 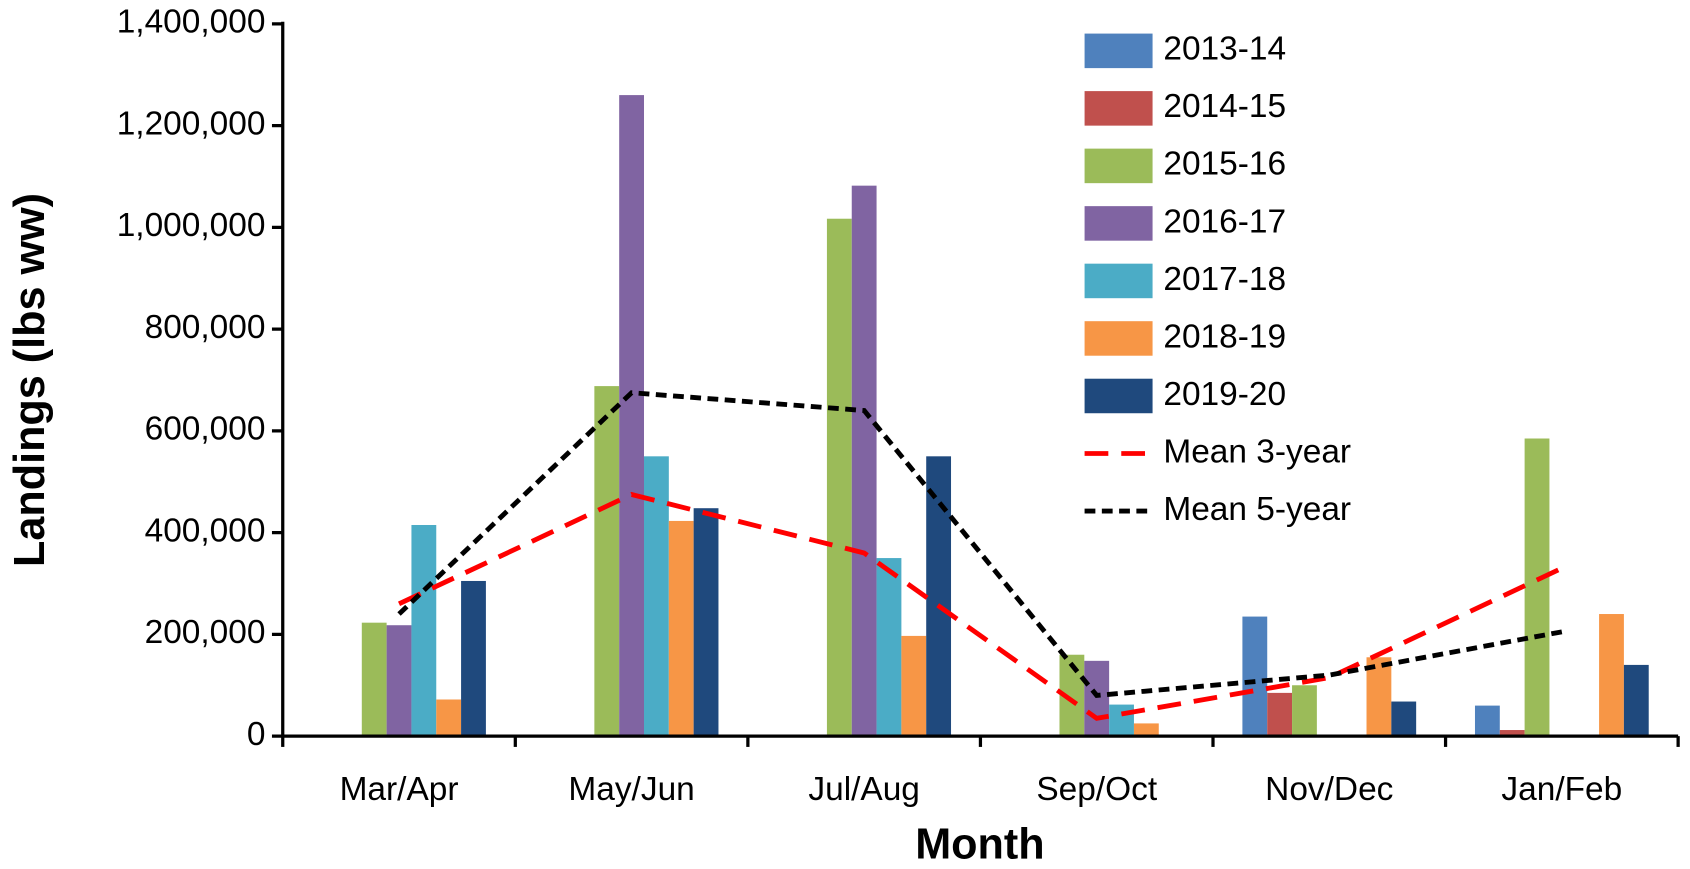 I want to click on legend-label: 2015-16, so click(x=1224, y=164).